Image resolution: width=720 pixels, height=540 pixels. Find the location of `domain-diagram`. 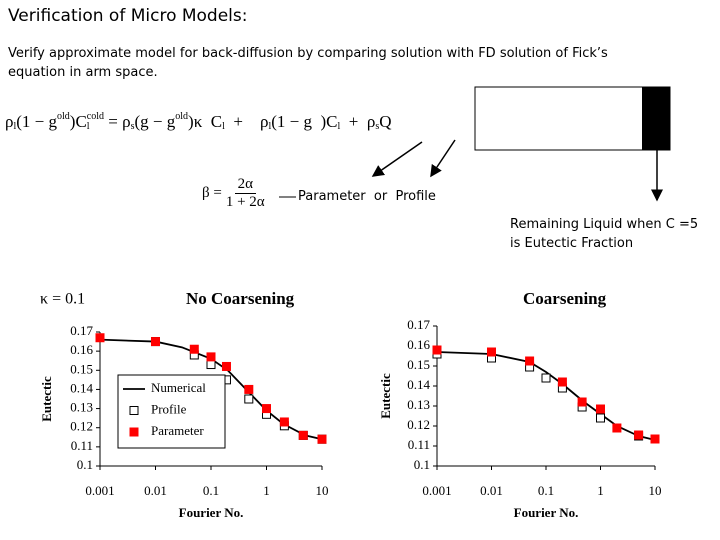

domain-diagram is located at coordinates (572, 118).